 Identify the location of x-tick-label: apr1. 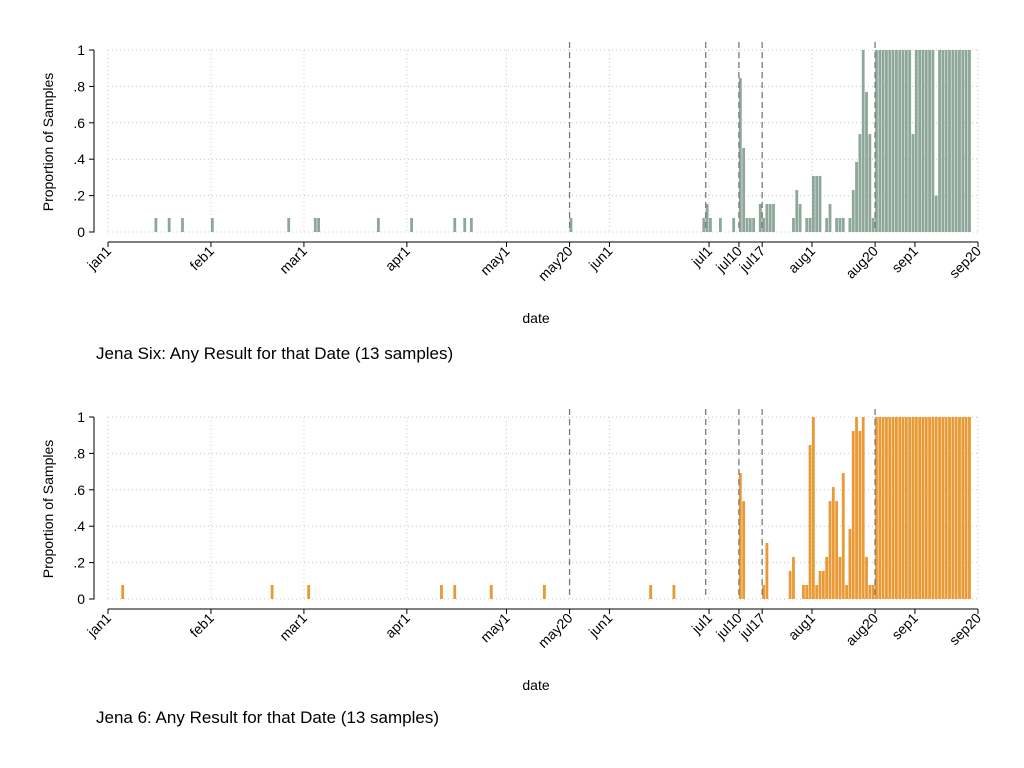
(397, 625).